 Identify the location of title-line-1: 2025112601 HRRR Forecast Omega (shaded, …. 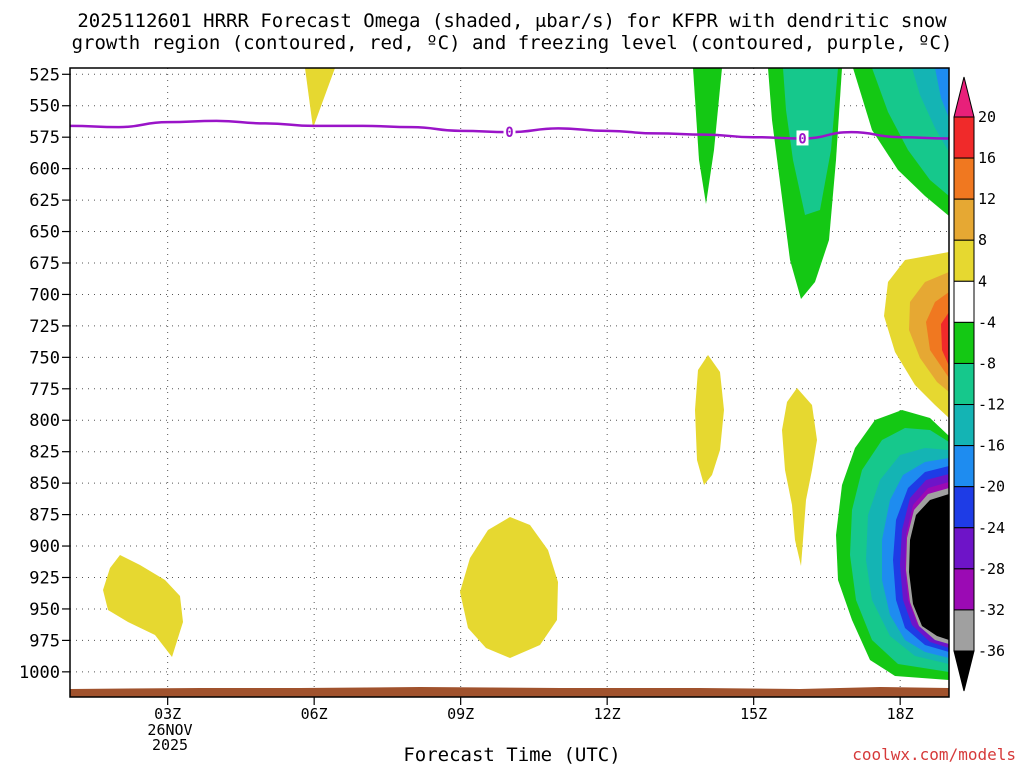
(512, 21).